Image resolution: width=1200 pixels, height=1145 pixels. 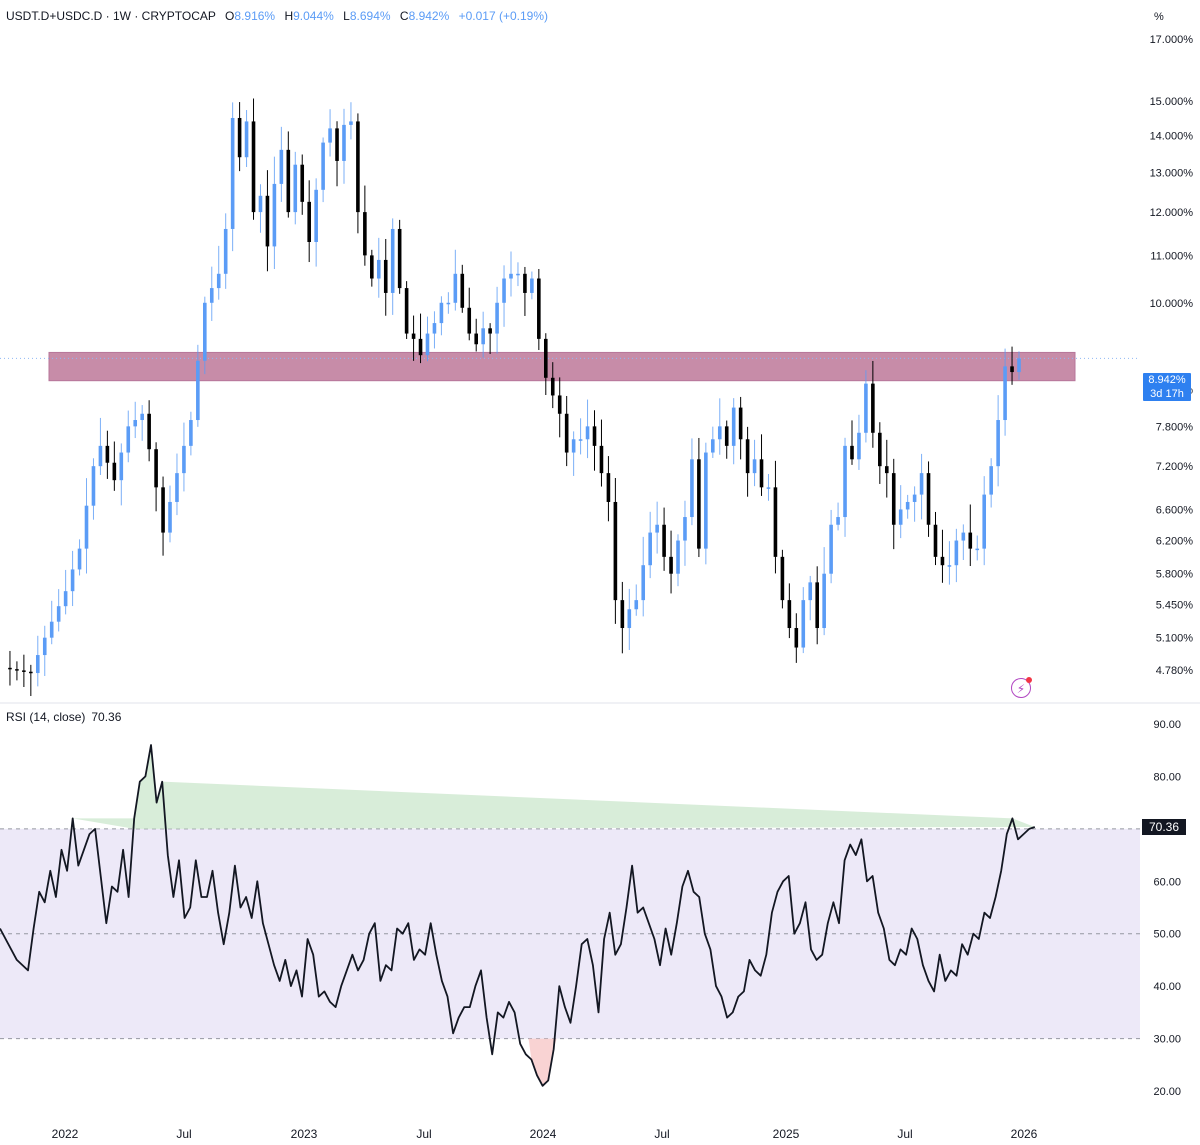 I want to click on change-value: +0.017 (+0.19%), so click(x=503, y=16).